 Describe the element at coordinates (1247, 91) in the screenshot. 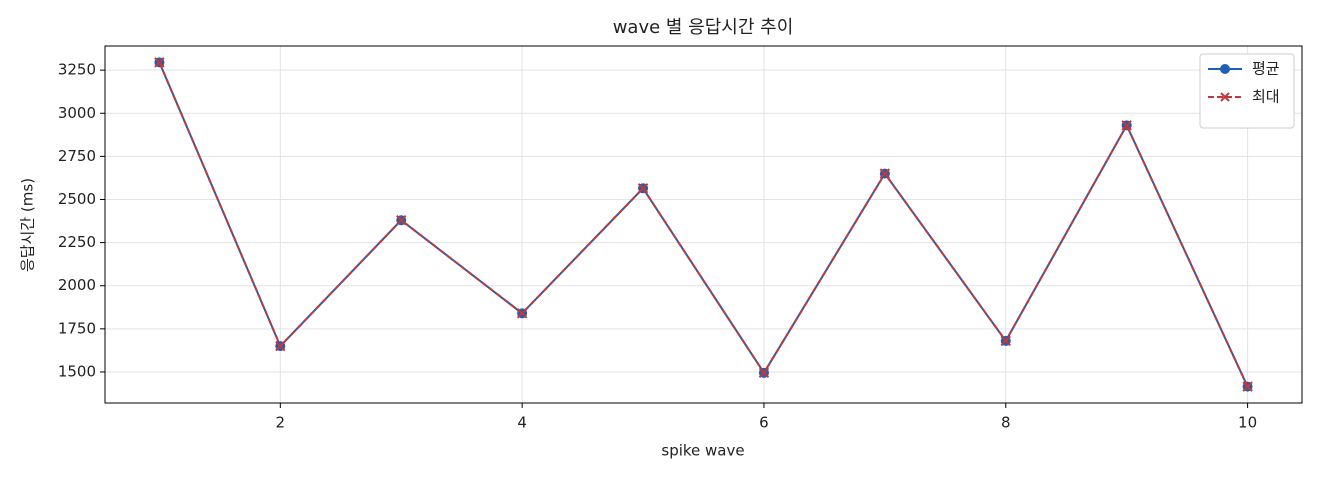

I see `legend-frame` at that location.